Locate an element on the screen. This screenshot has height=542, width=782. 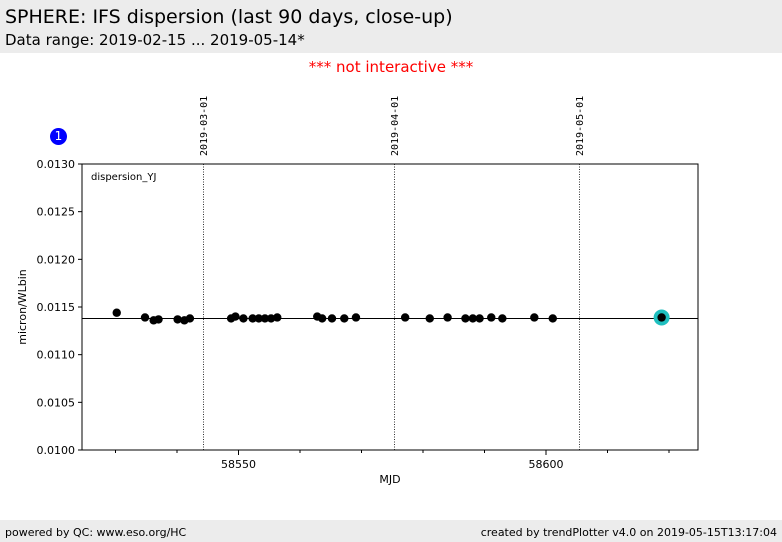
x-axis-label: MJD is located at coordinates (389, 479).